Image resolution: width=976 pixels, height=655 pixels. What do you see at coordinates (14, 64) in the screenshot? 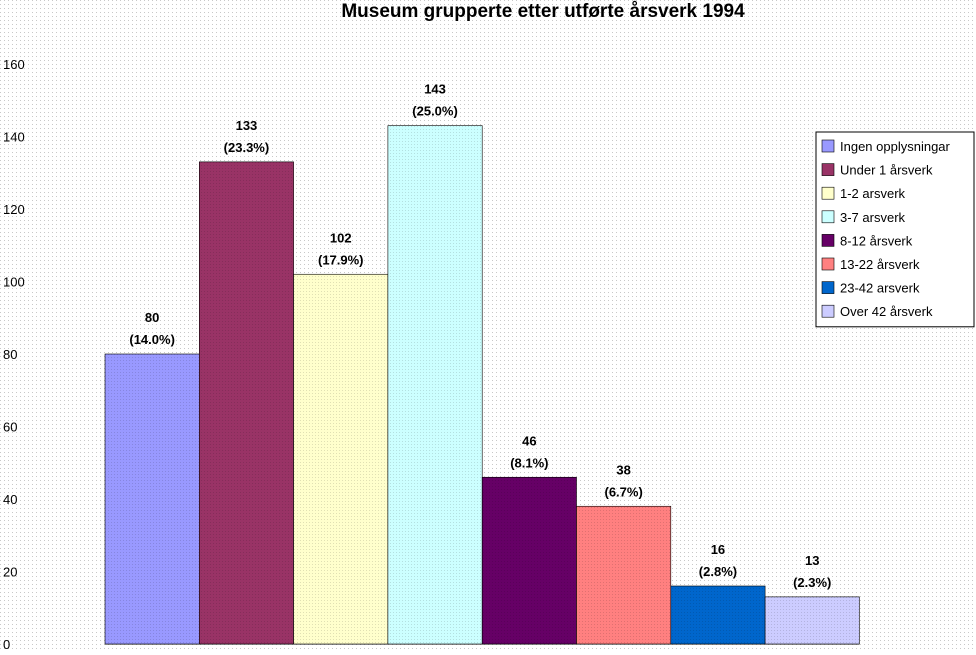
I see `y-tick-label: 160` at bounding box center [14, 64].